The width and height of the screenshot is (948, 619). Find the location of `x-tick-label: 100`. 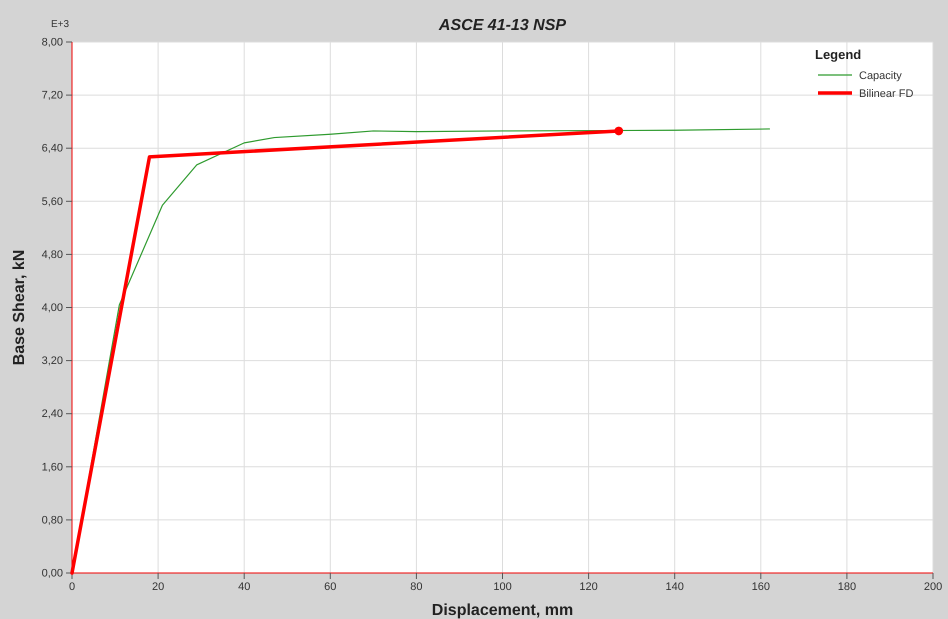

x-tick-label: 100 is located at coordinates (502, 586).